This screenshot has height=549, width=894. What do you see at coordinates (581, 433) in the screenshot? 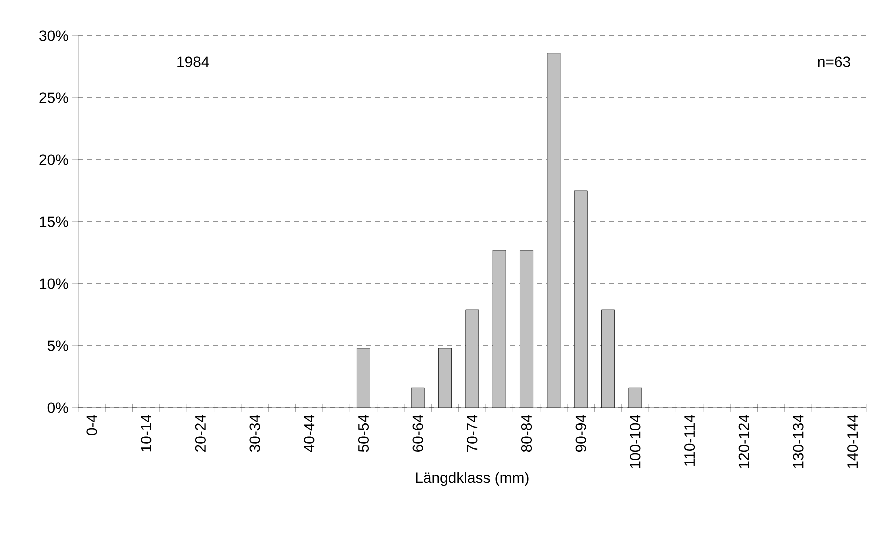
I see `x-tick-label: 90-94` at bounding box center [581, 433].